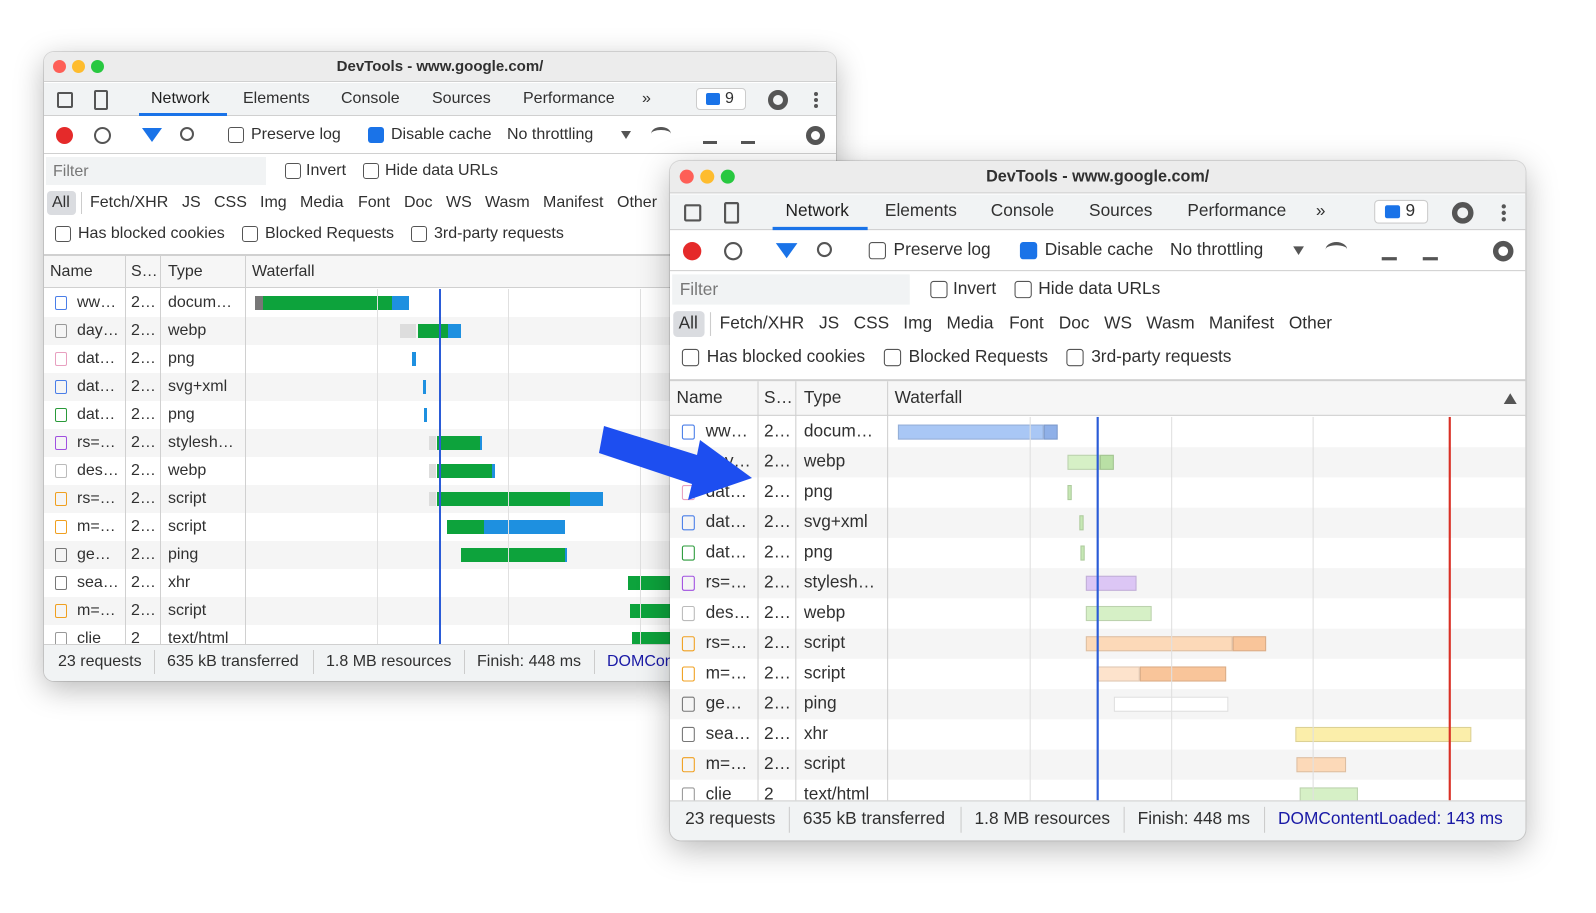 The image size is (1596, 913). Describe the element at coordinates (180, 98) in the screenshot. I see `tab: Network` at that location.